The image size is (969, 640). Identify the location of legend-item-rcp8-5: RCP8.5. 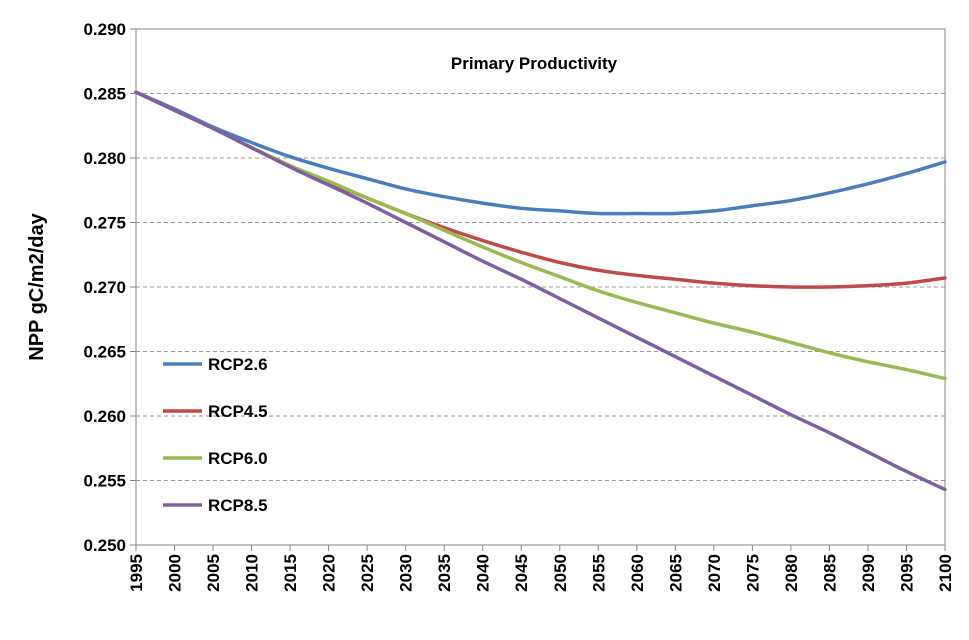
(215, 505).